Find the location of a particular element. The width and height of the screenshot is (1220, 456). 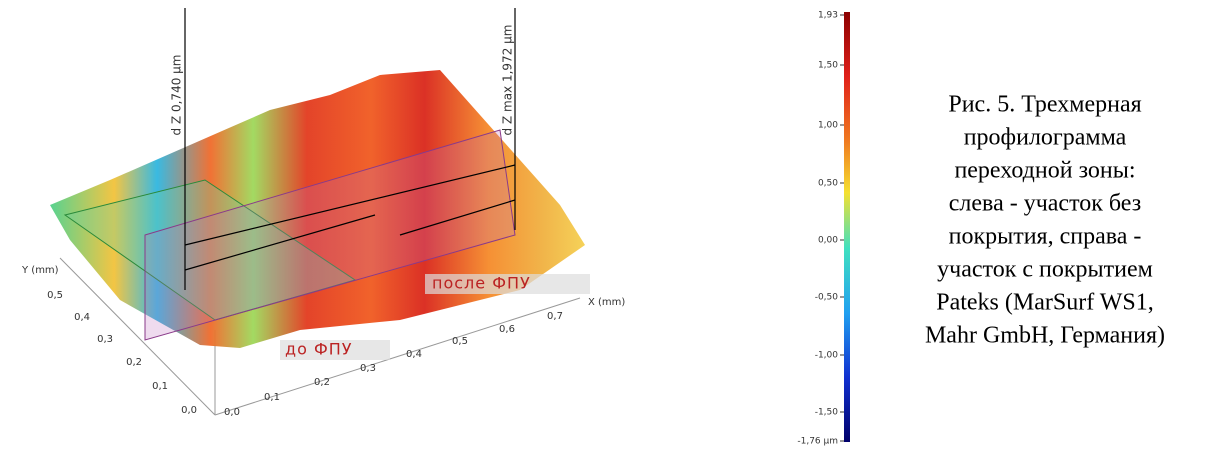

x-axis-label: X (mm) is located at coordinates (606, 302).